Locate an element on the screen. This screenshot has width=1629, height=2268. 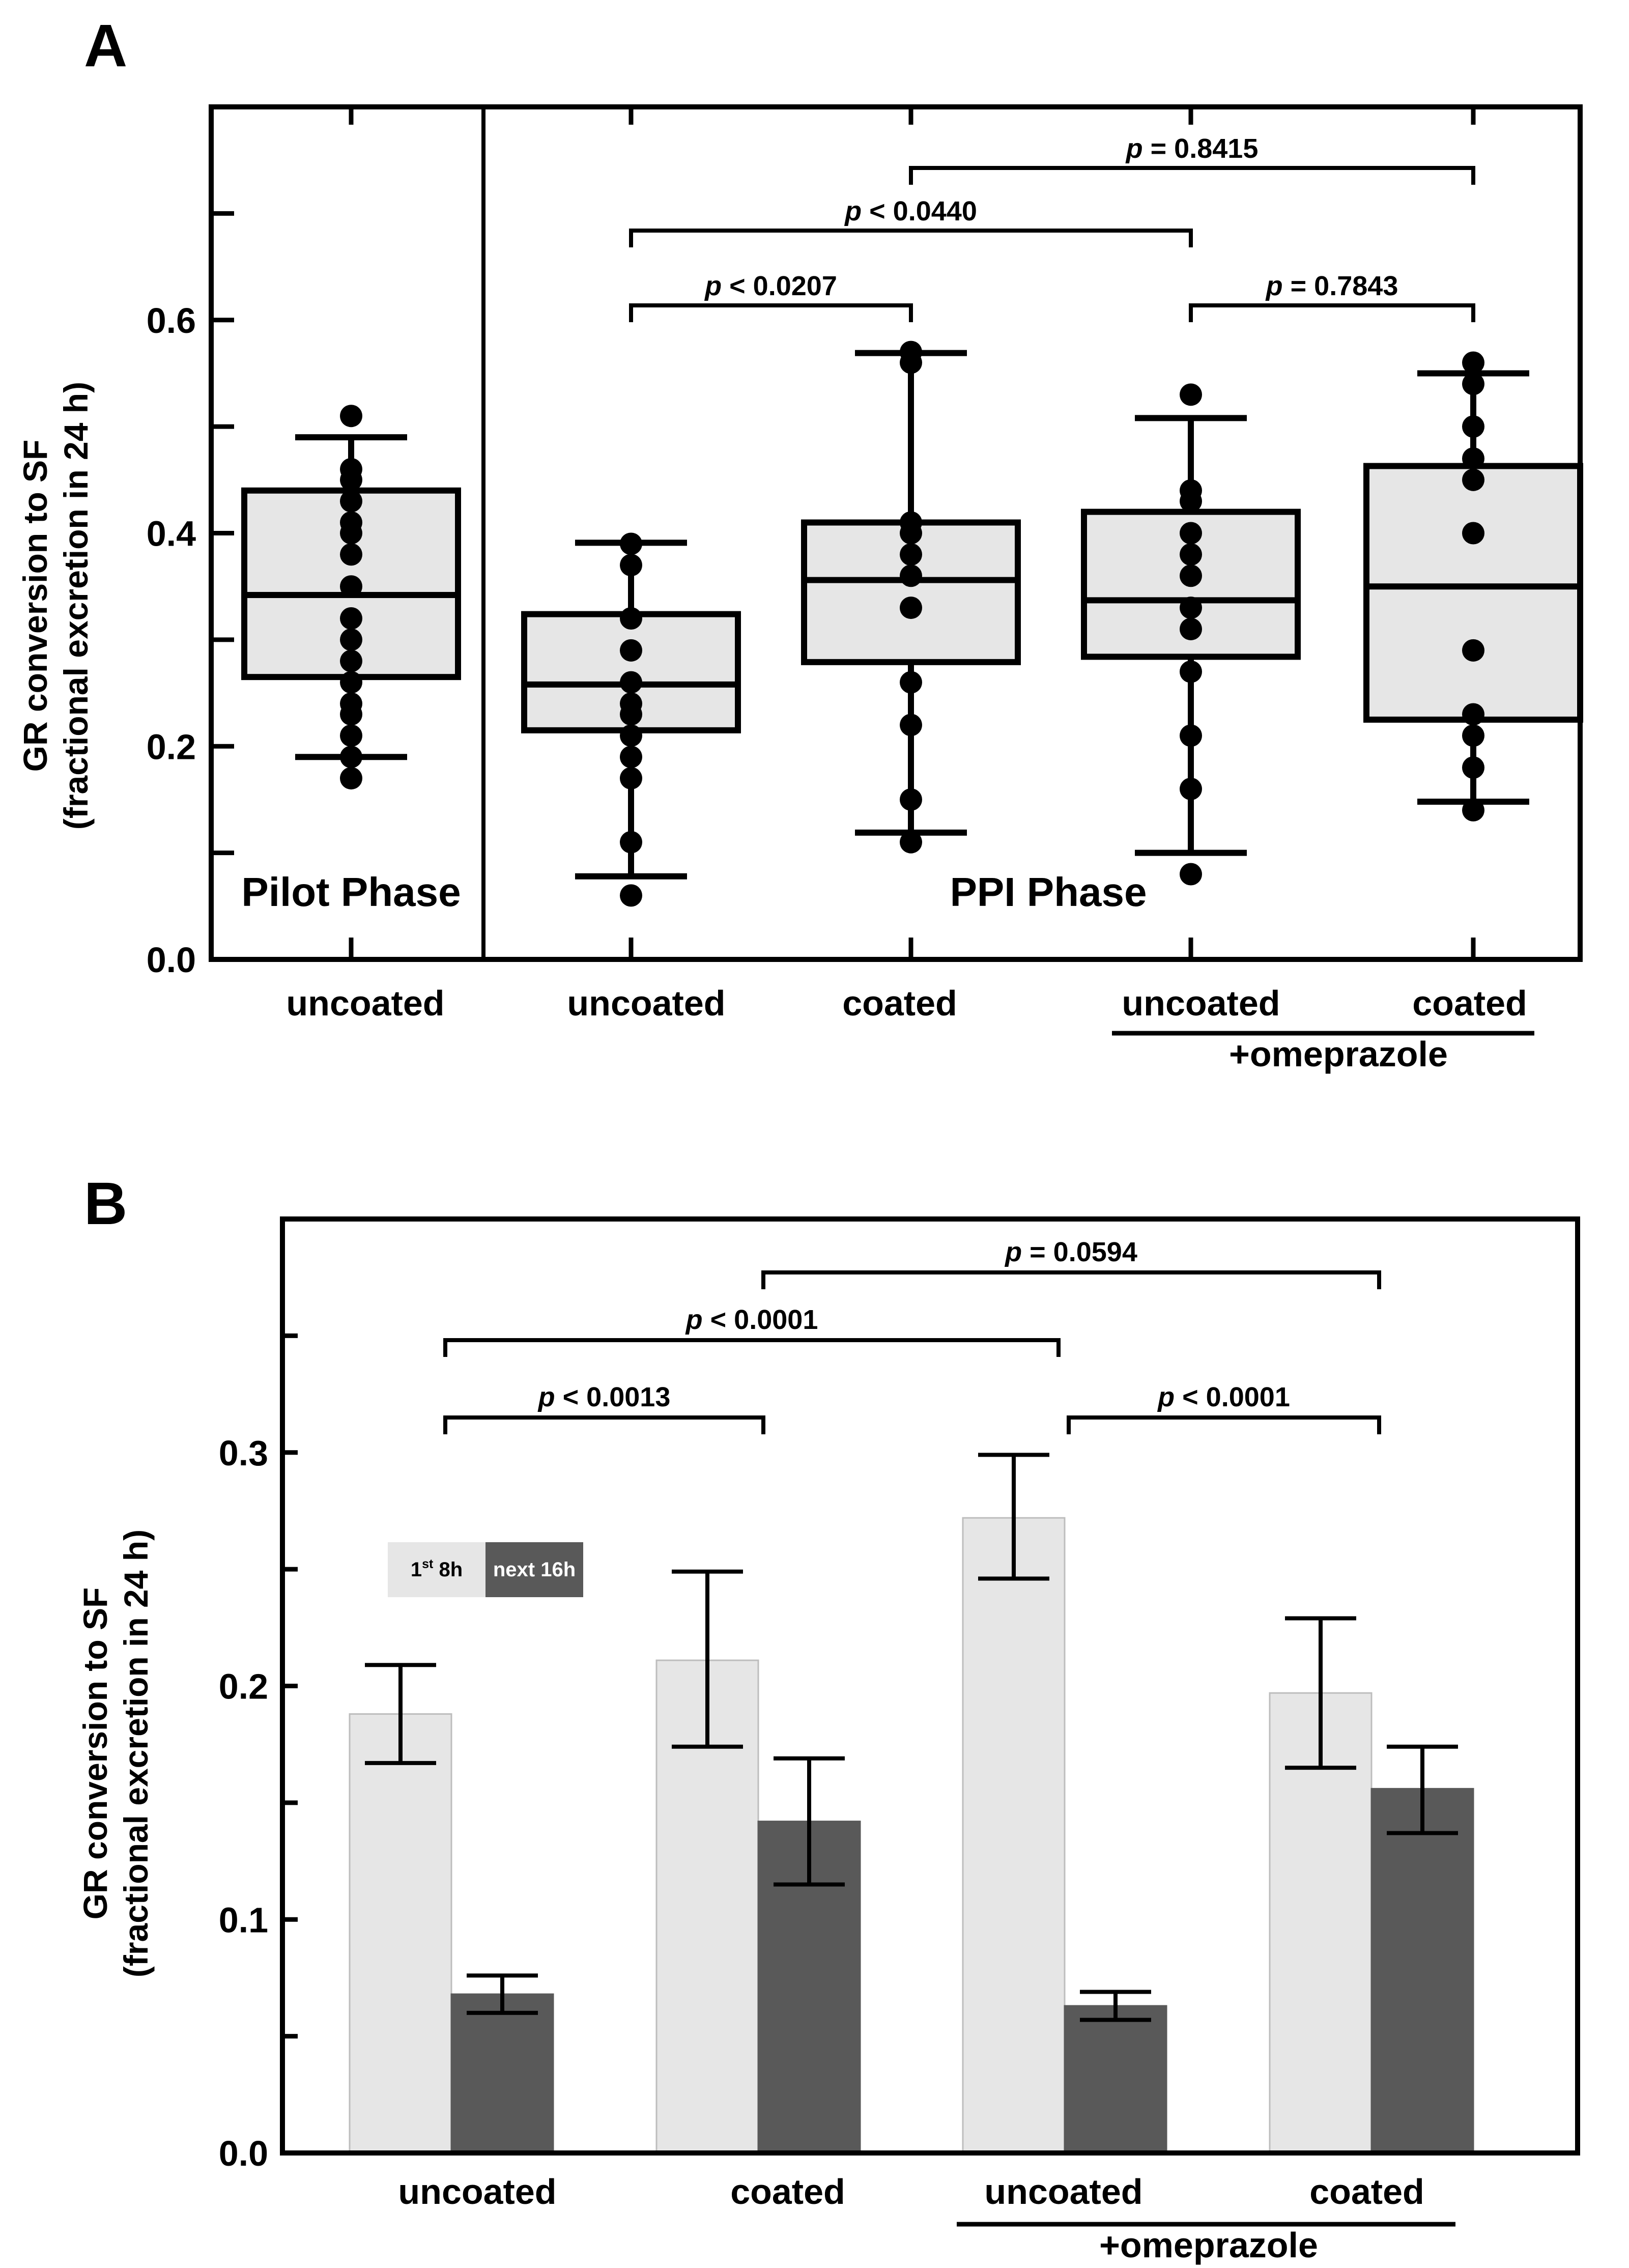
ppi-phase-label: PPI Phase is located at coordinates (1048, 892).